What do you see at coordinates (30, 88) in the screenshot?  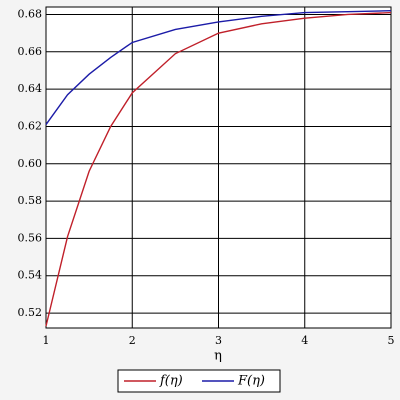 I see `y-tick-label: 0.64` at bounding box center [30, 88].